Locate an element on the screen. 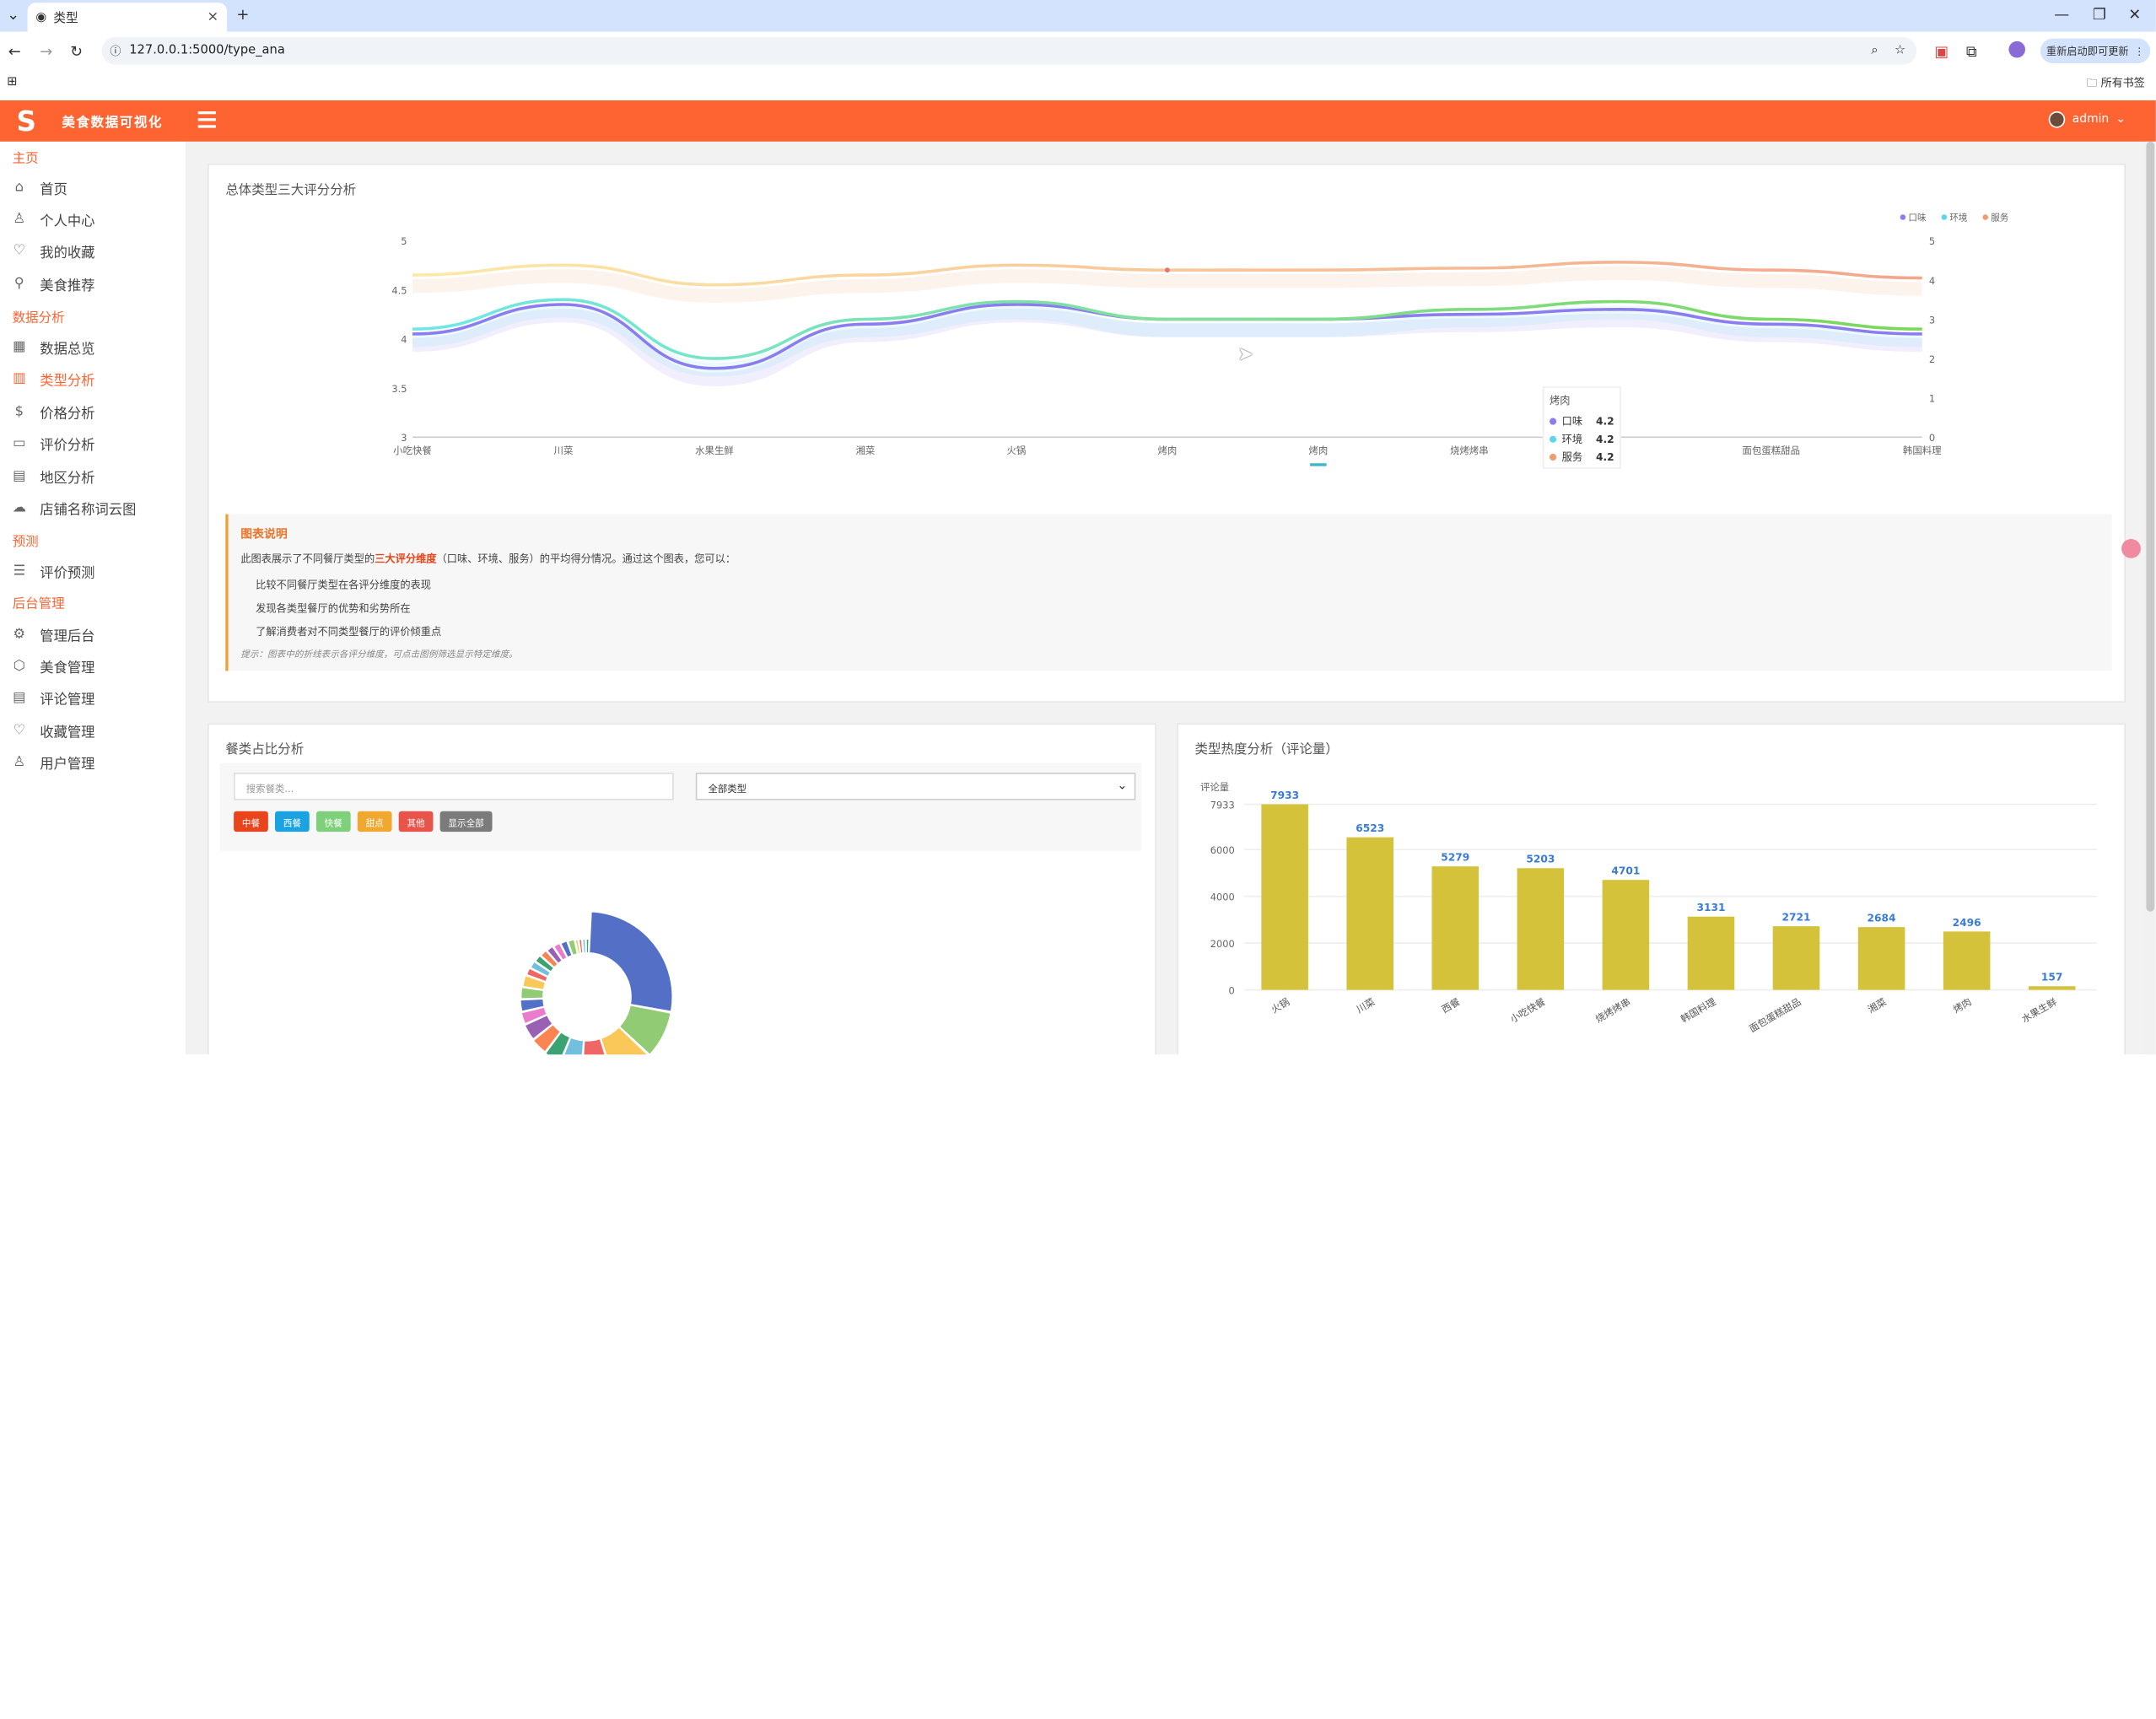  sidebar-item: ☁ 店铺名称词云图 is located at coordinates (74, 508).